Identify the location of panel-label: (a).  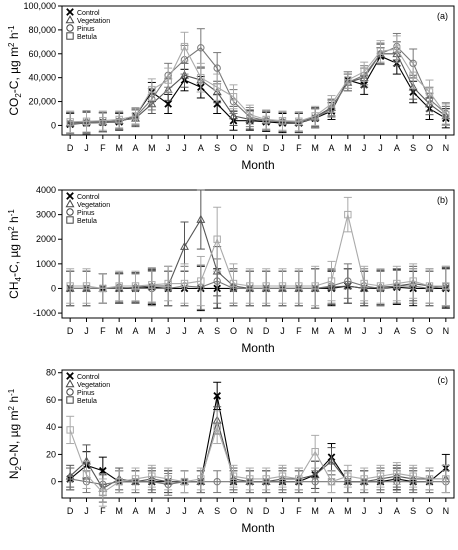
(442, 16).